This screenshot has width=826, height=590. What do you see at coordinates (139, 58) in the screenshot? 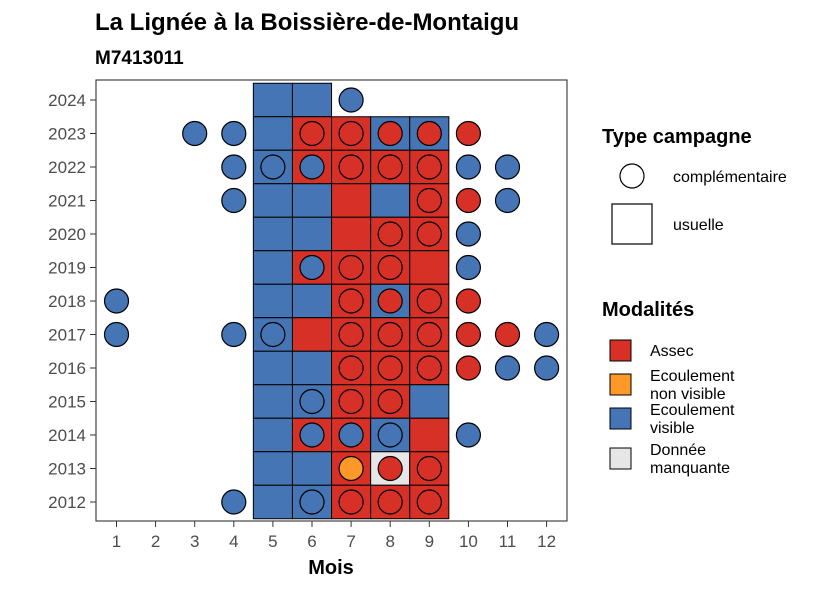
I see `chart-subtitle: M7413011` at bounding box center [139, 58].